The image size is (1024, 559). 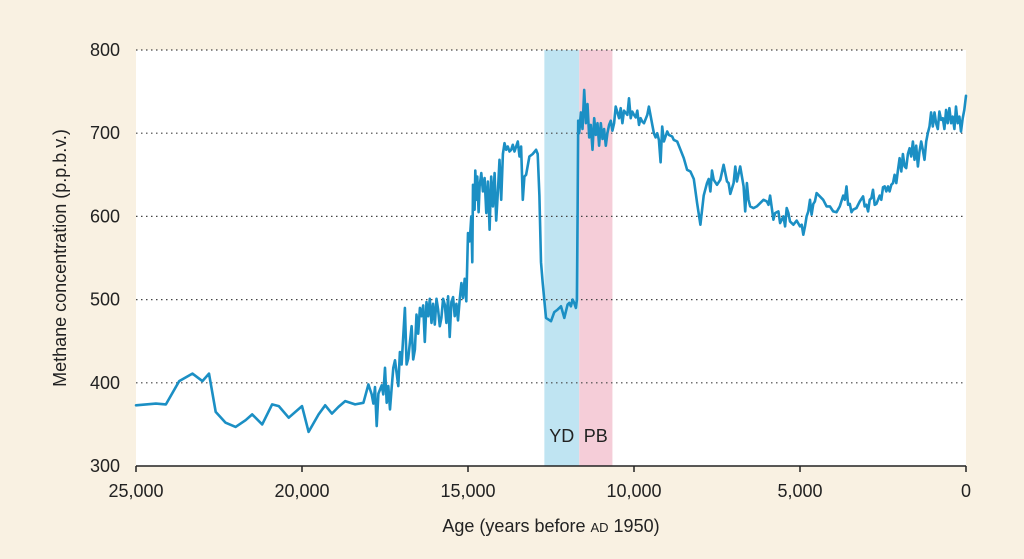 What do you see at coordinates (634, 526) in the screenshot?
I see `x-axis-title-part-3: 1950)` at bounding box center [634, 526].